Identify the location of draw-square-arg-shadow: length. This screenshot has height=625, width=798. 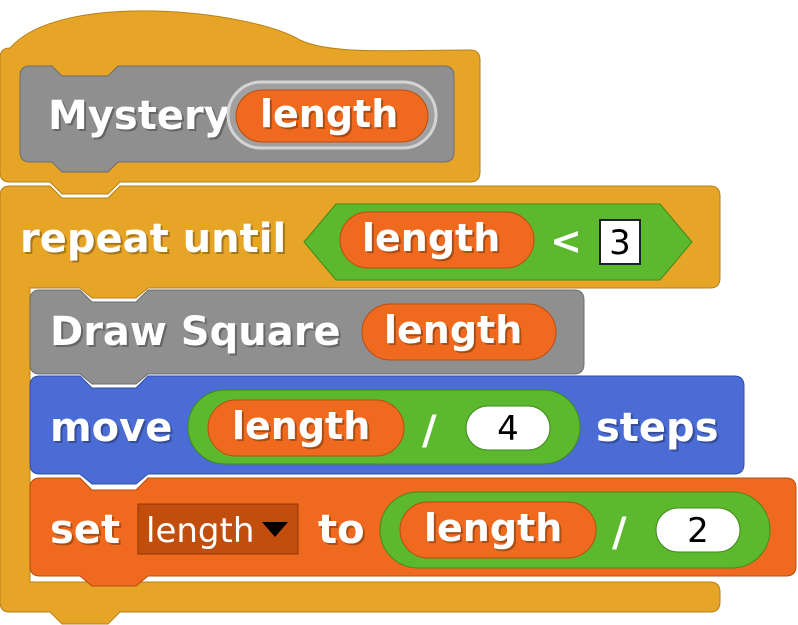
(455, 332).